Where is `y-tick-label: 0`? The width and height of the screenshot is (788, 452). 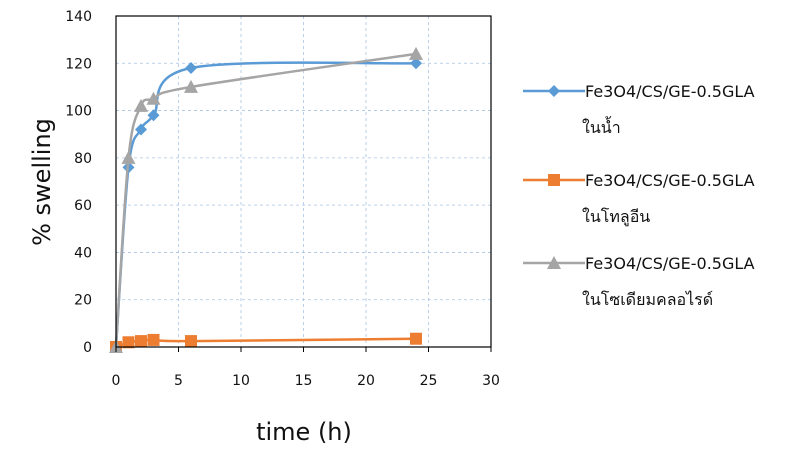
y-tick-label: 0 is located at coordinates (87, 348).